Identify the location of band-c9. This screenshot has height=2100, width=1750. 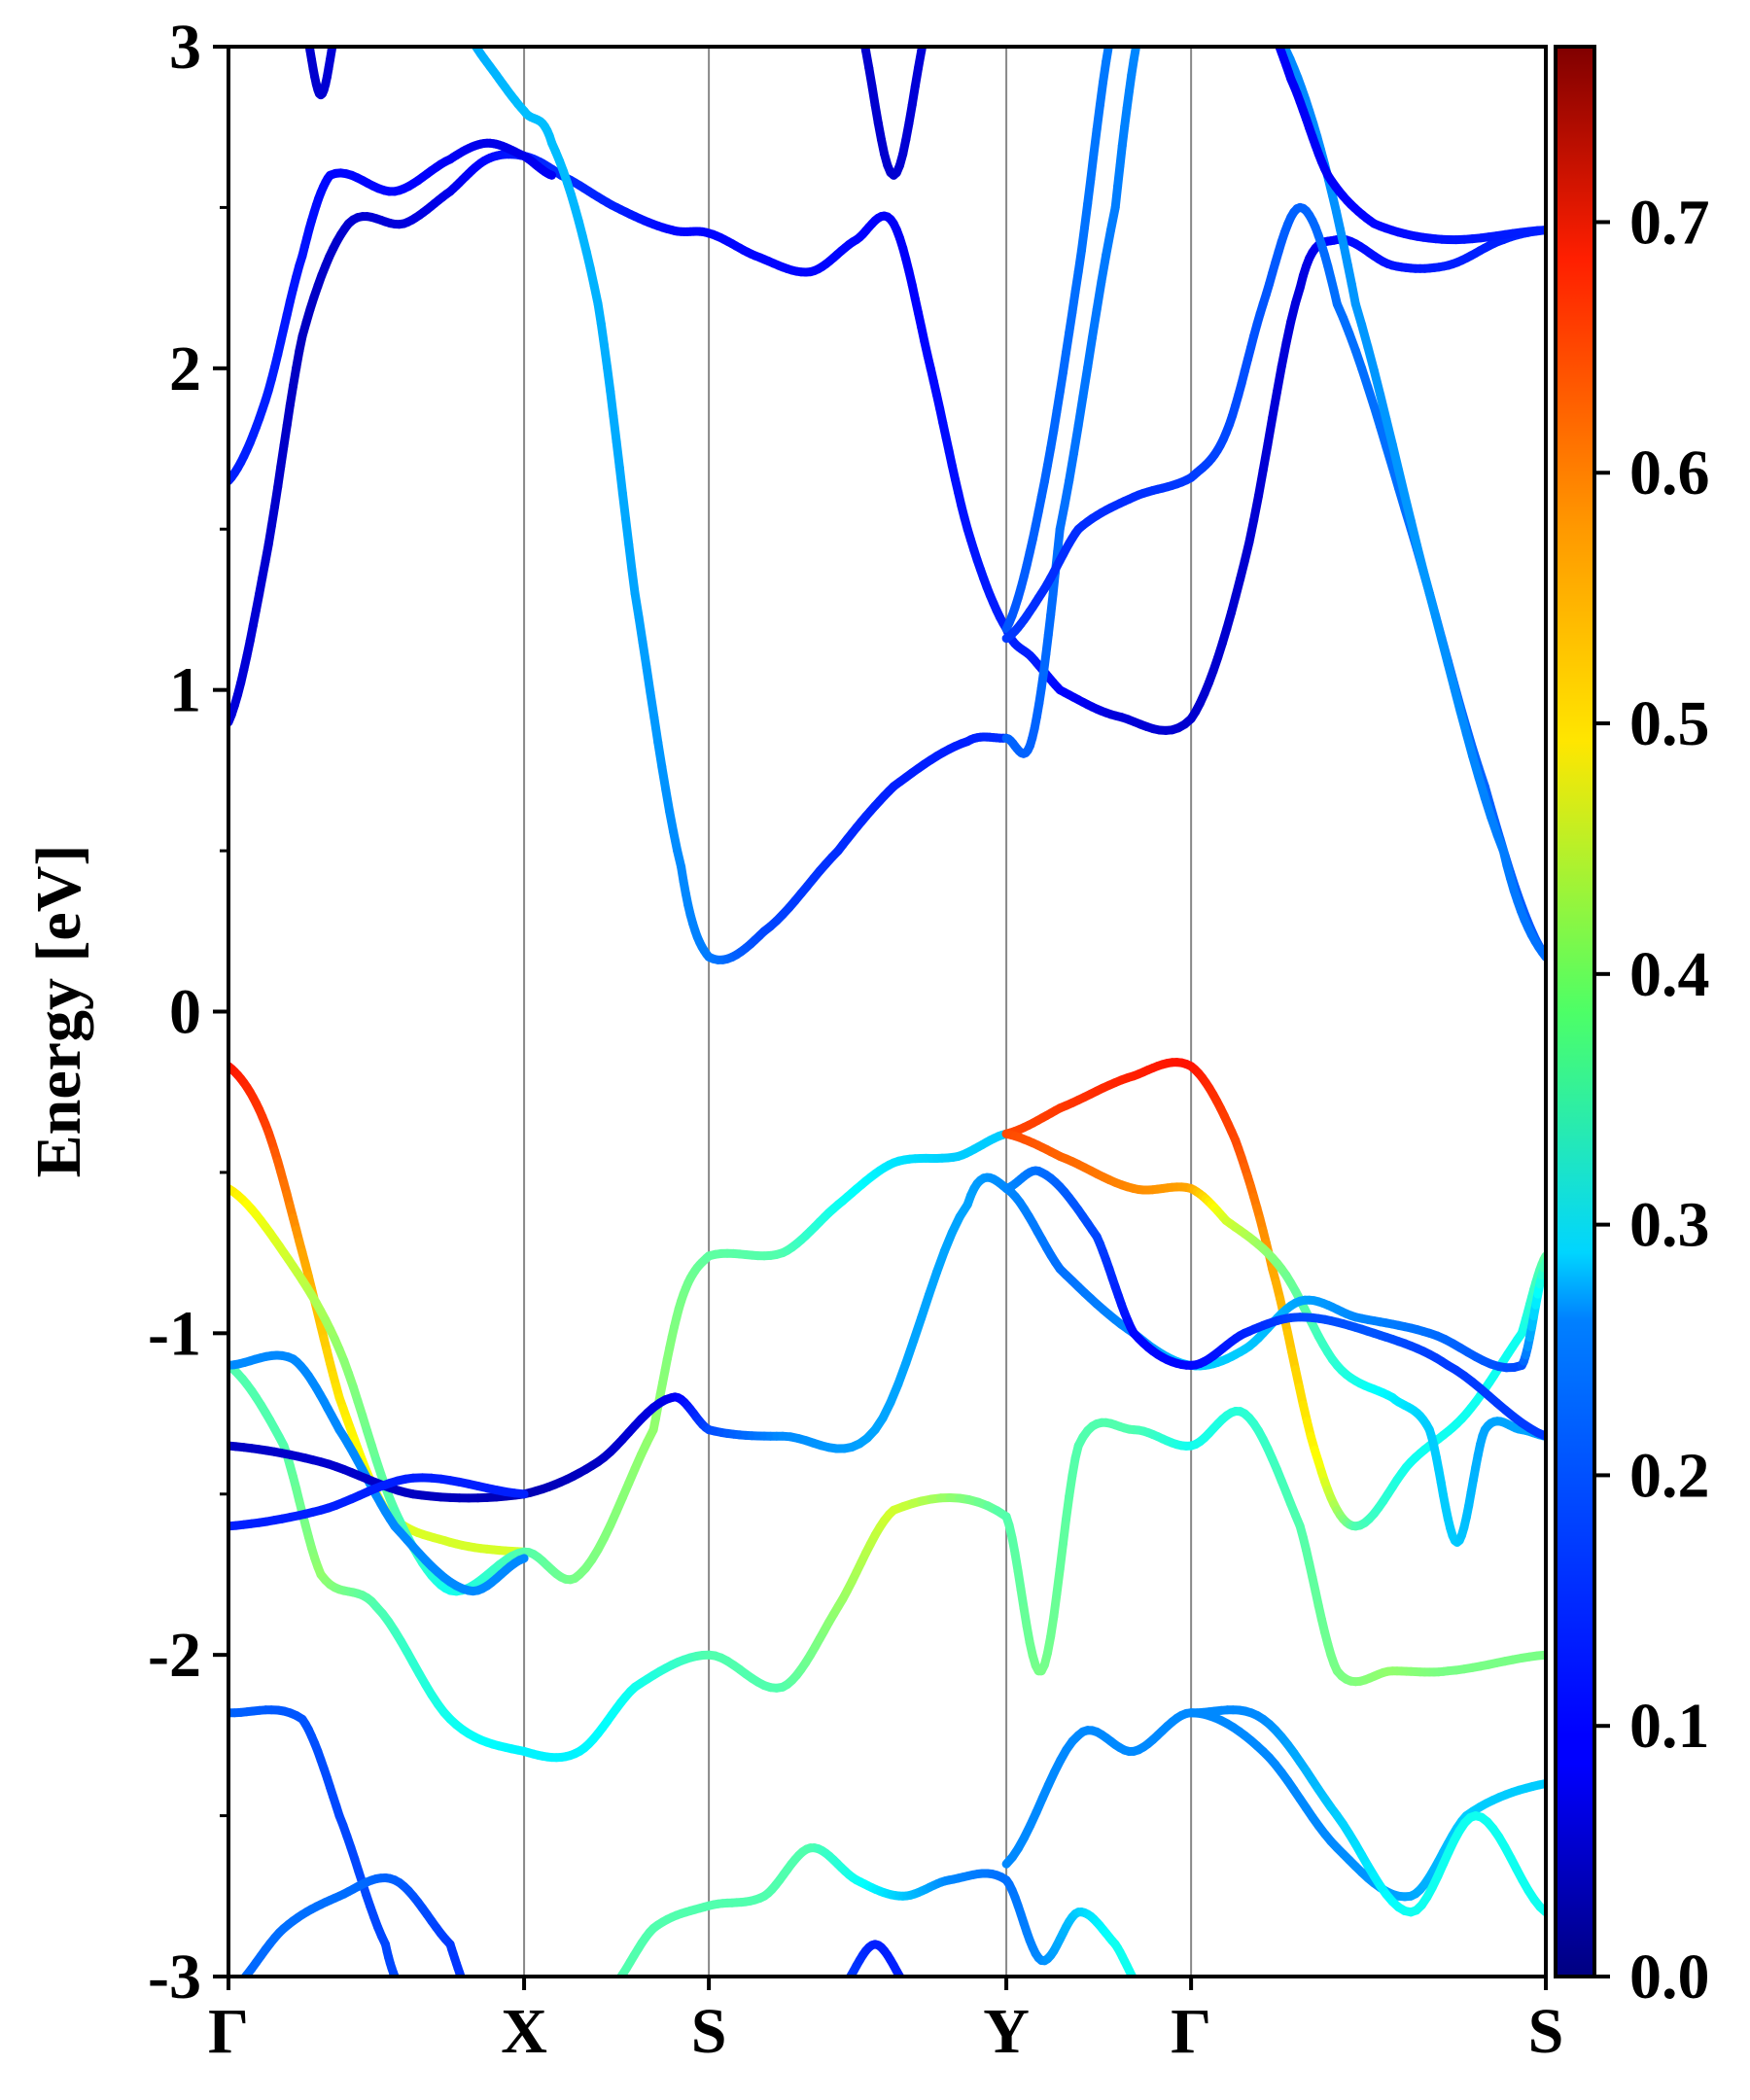
(320, 57).